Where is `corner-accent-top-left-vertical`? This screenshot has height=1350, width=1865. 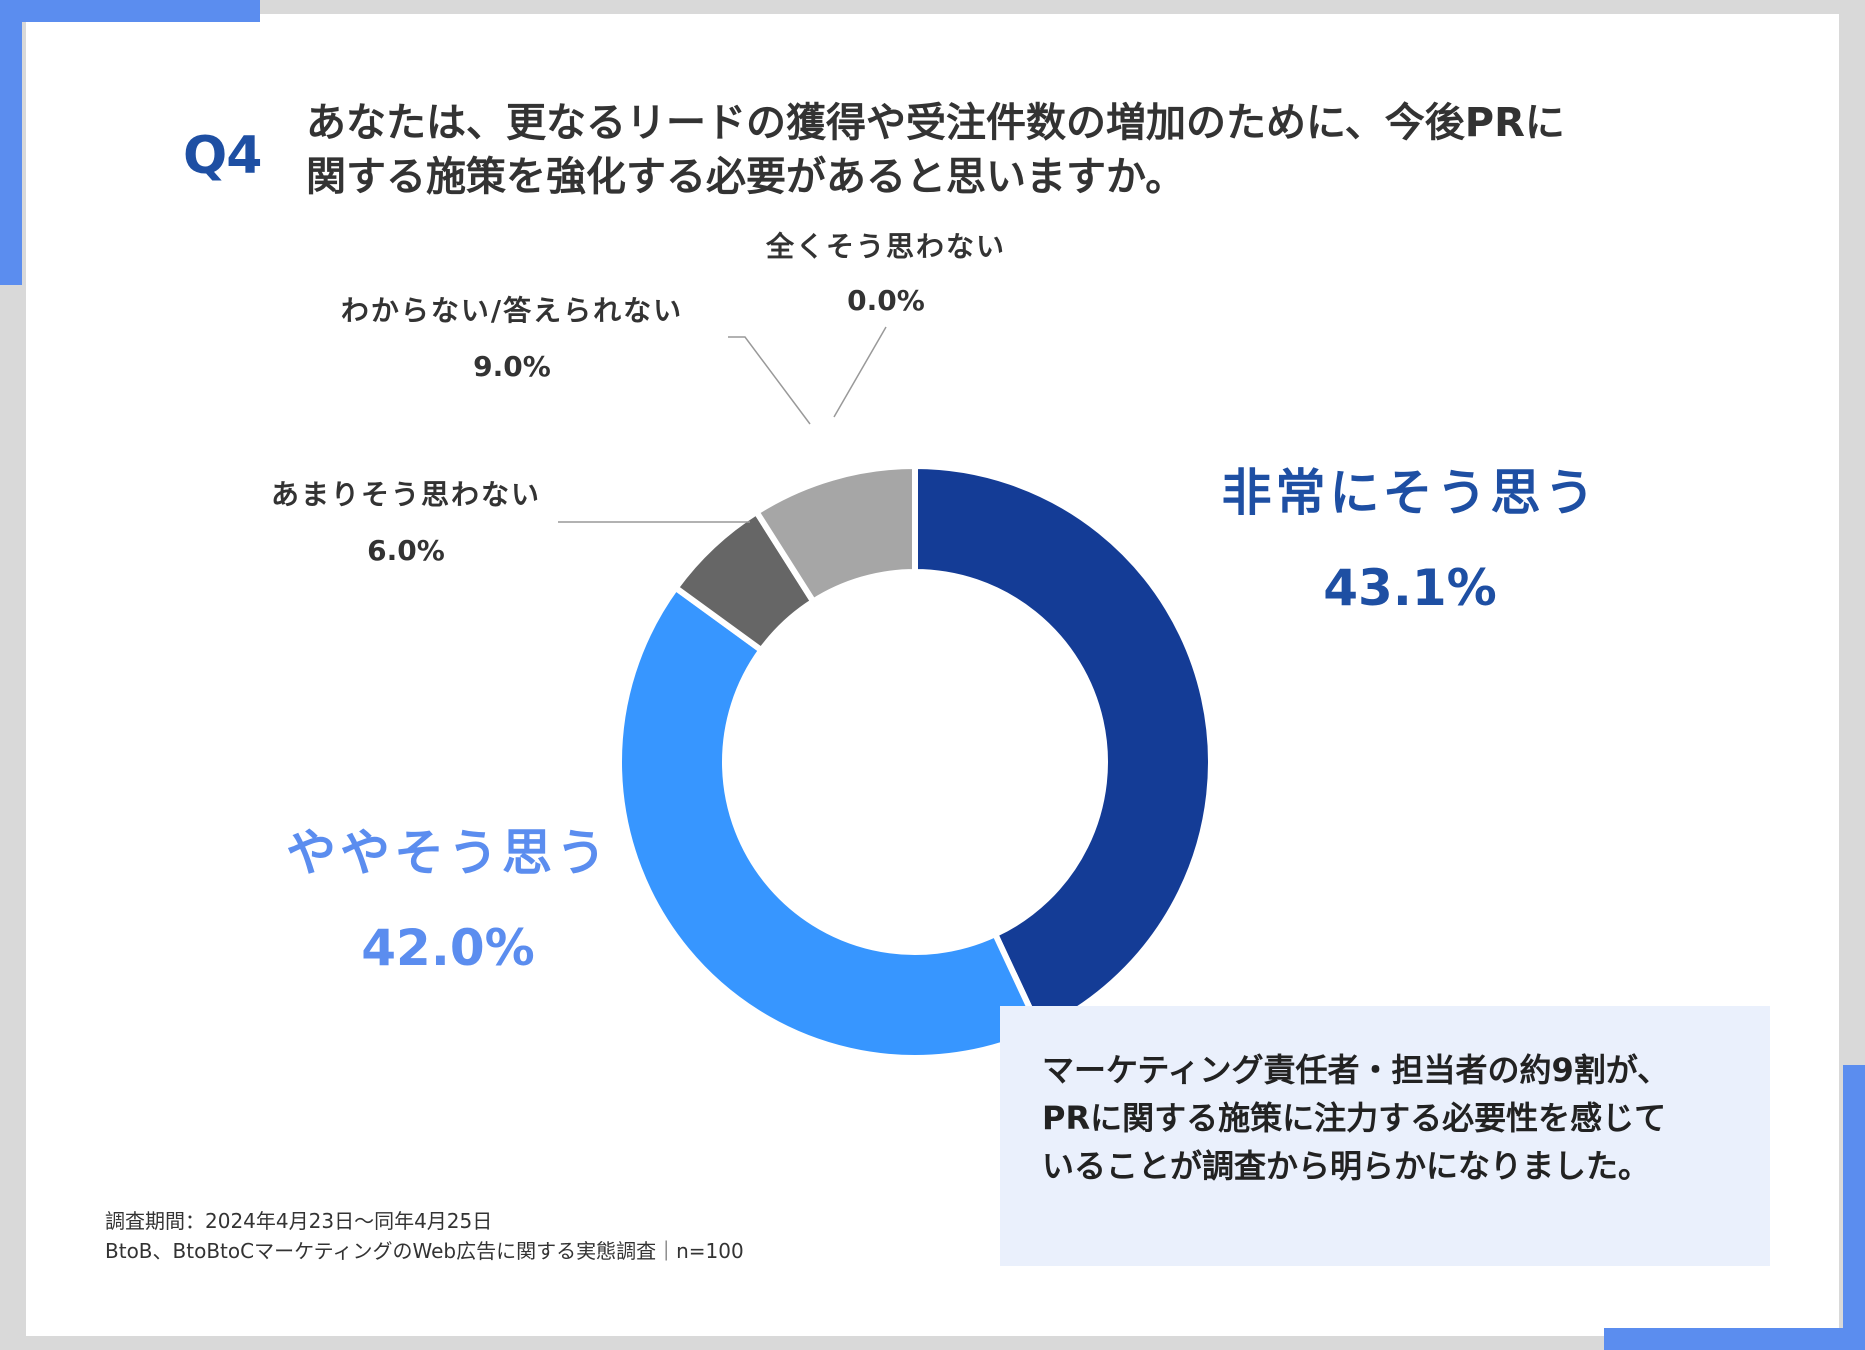
corner-accent-top-left-vertical is located at coordinates (11, 142).